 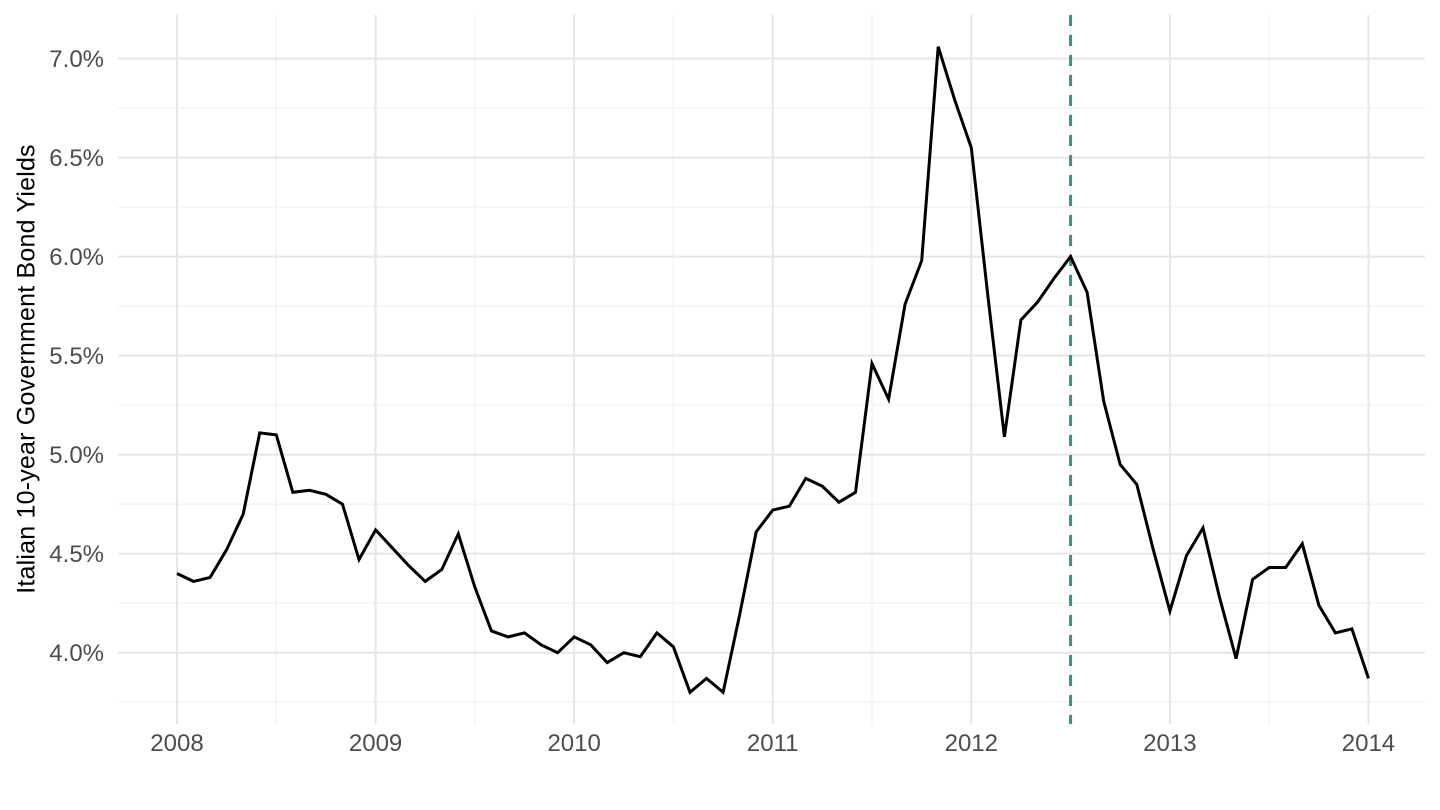 I want to click on y-tick-label: 4.5%, so click(x=76, y=554).